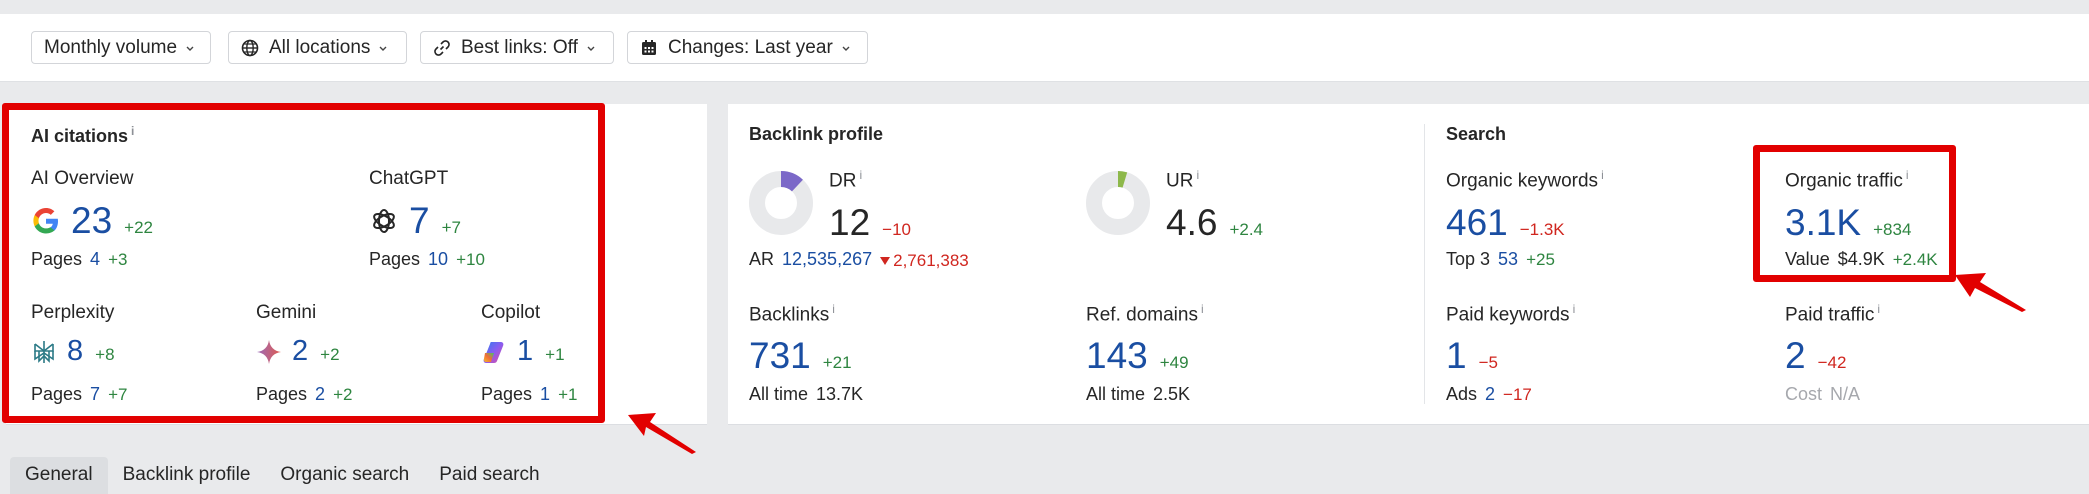 This screenshot has height=494, width=2089. Describe the element at coordinates (345, 474) in the screenshot. I see `tab-organic-search: Organic search` at that location.